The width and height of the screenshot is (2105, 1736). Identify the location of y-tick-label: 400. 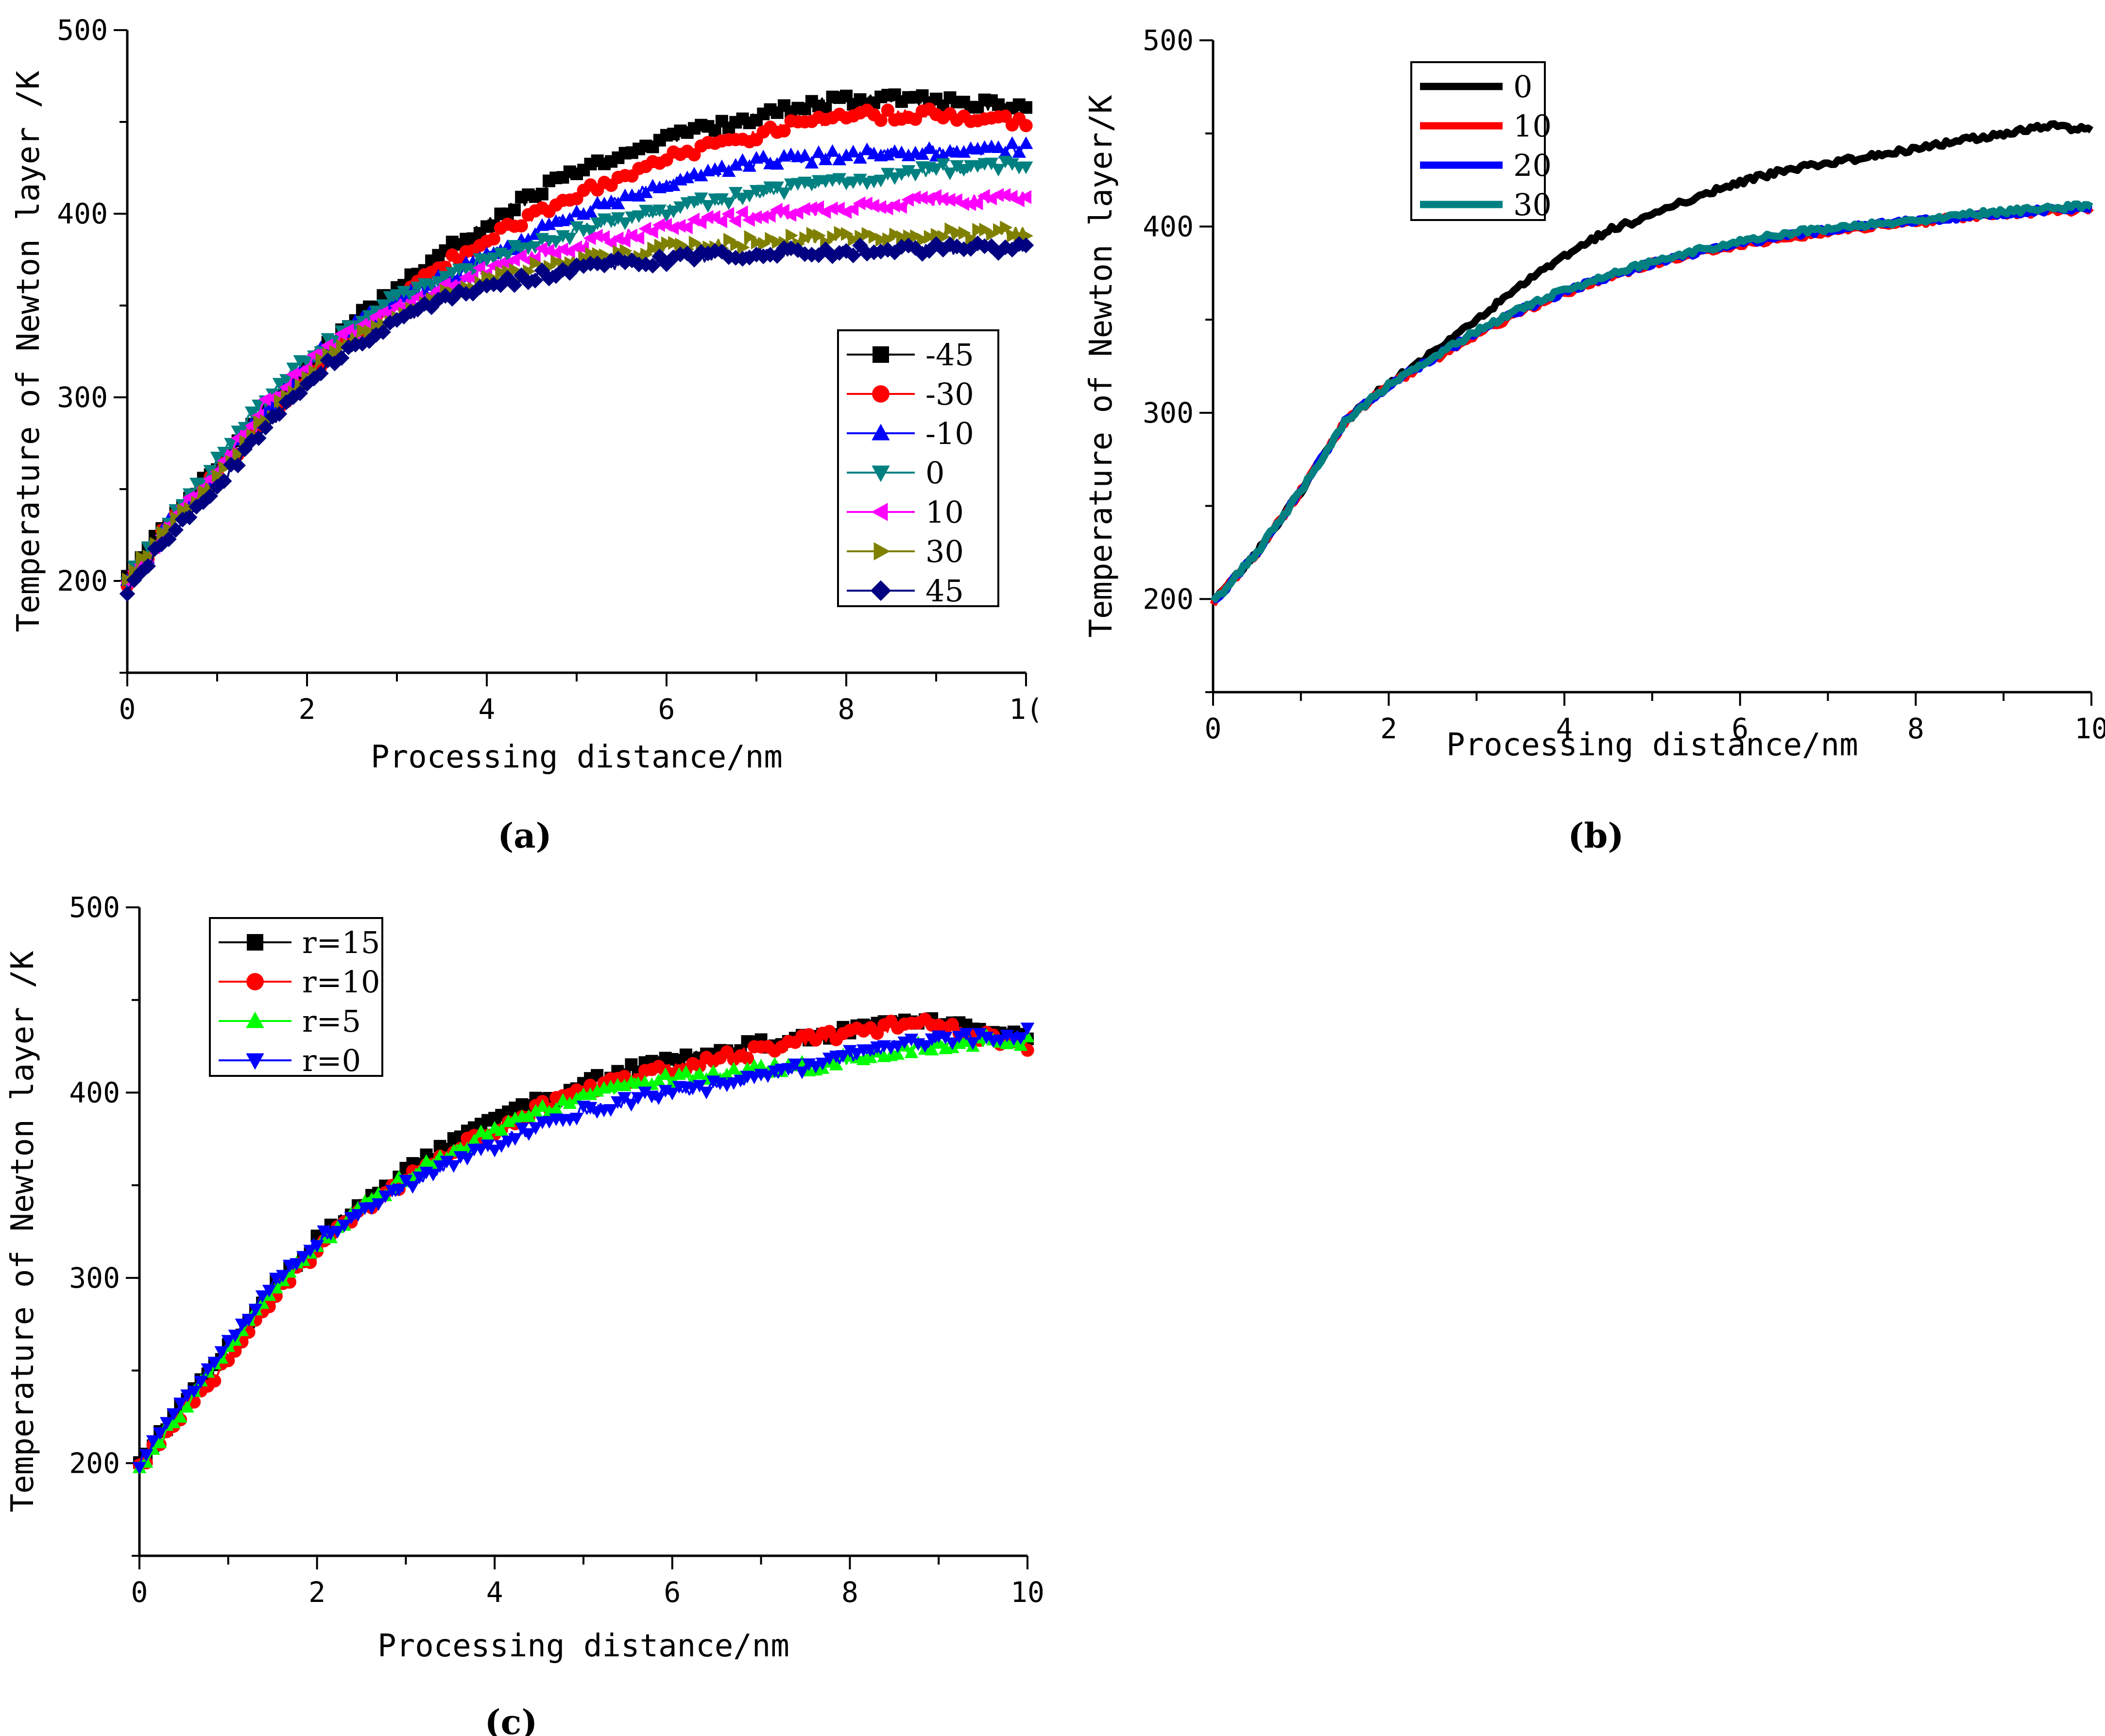
(82, 213).